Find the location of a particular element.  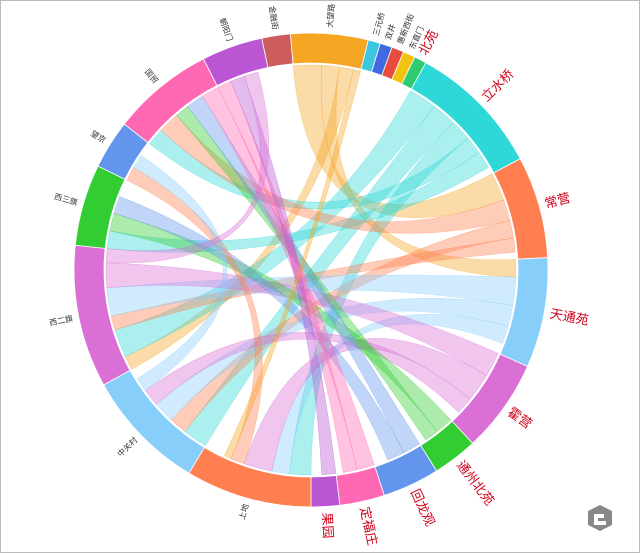

node-label: 西三旗 is located at coordinates (66, 199).